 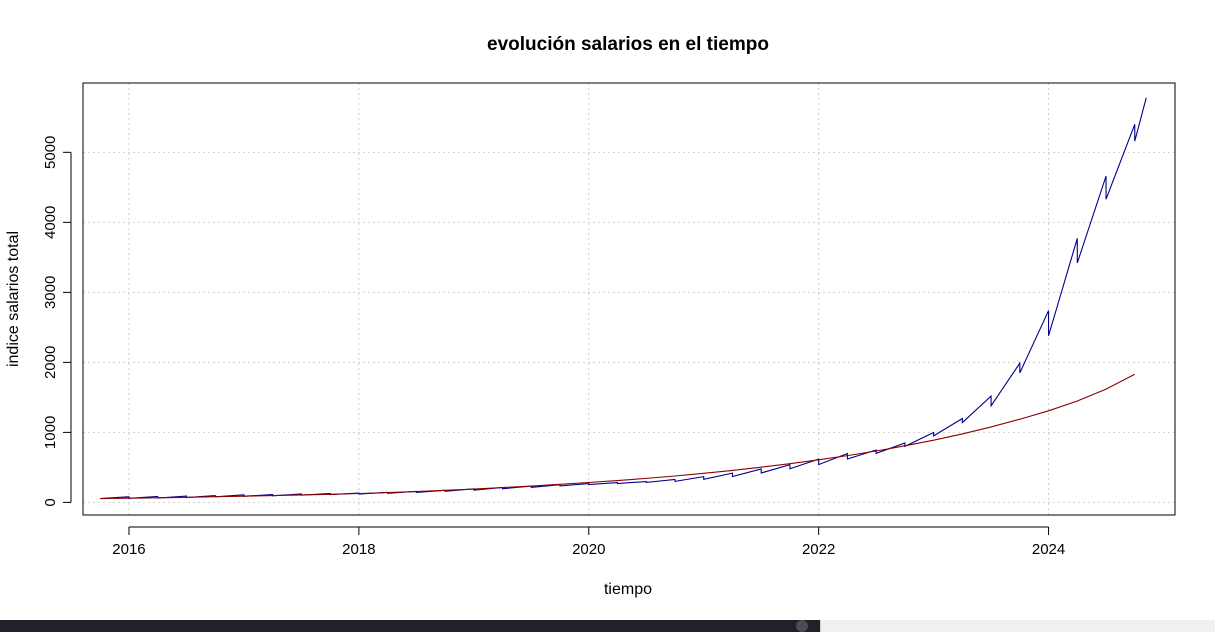 What do you see at coordinates (802, 626) in the screenshot?
I see `taskbar-scroll-handle` at bounding box center [802, 626].